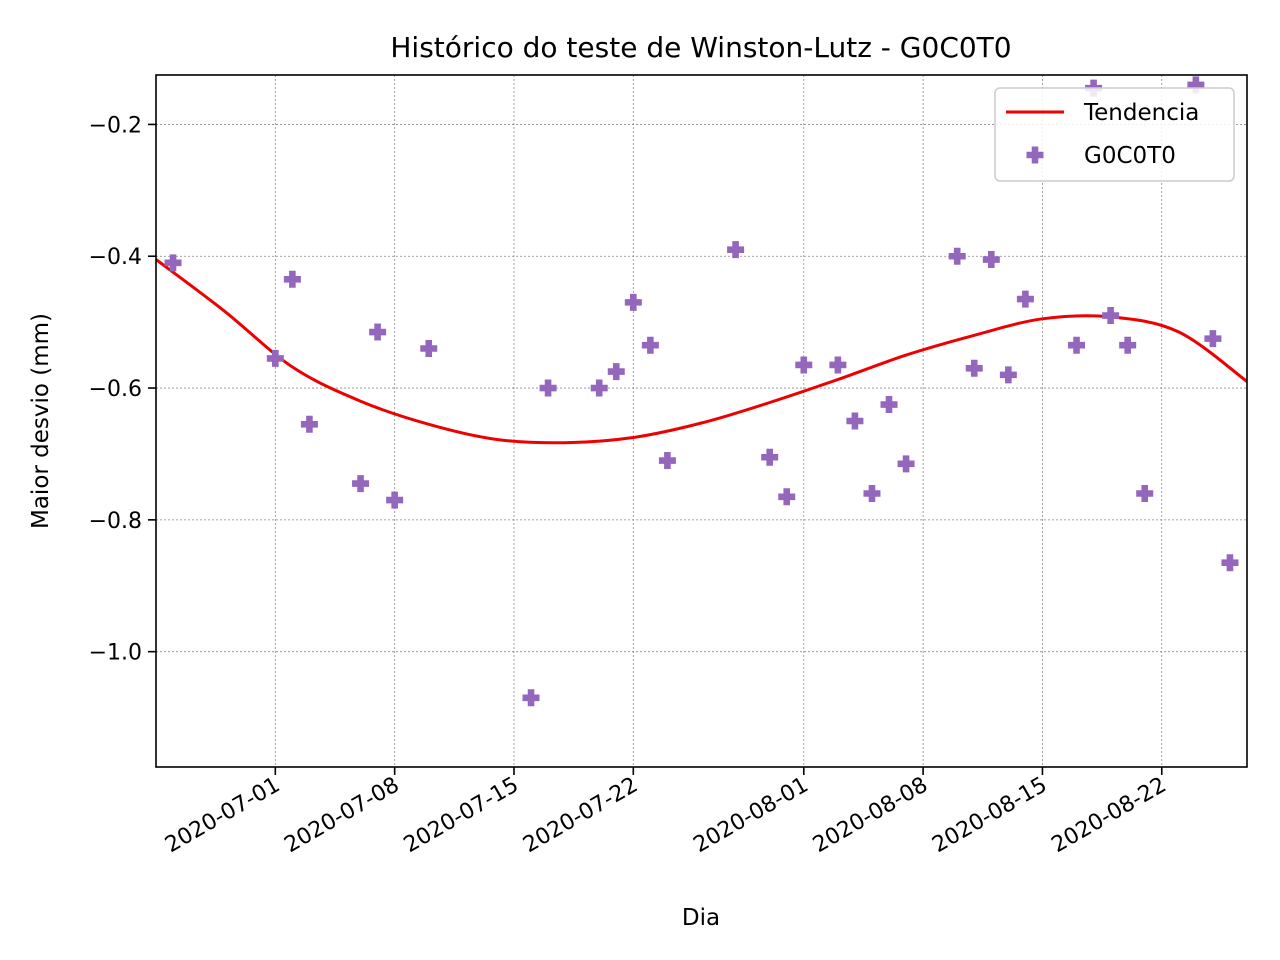 Image resolution: width=1280 pixels, height=960 pixels. I want to click on y-tick-label: −1.0, so click(115, 653).